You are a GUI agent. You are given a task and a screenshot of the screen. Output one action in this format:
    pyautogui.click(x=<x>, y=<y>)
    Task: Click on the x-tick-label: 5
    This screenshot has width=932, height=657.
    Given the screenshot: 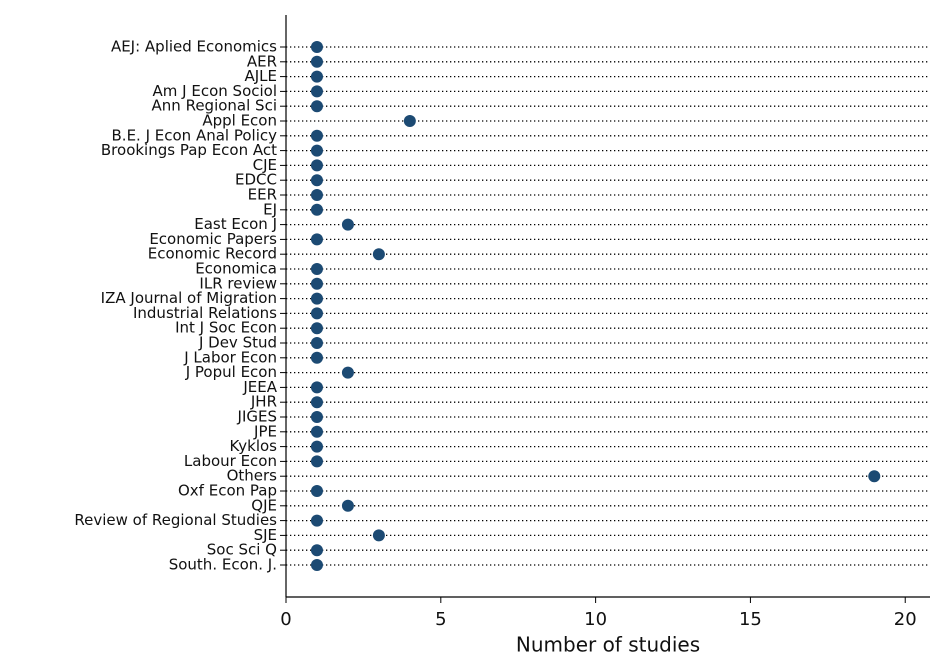 What is the action you would take?
    pyautogui.click(x=440, y=619)
    